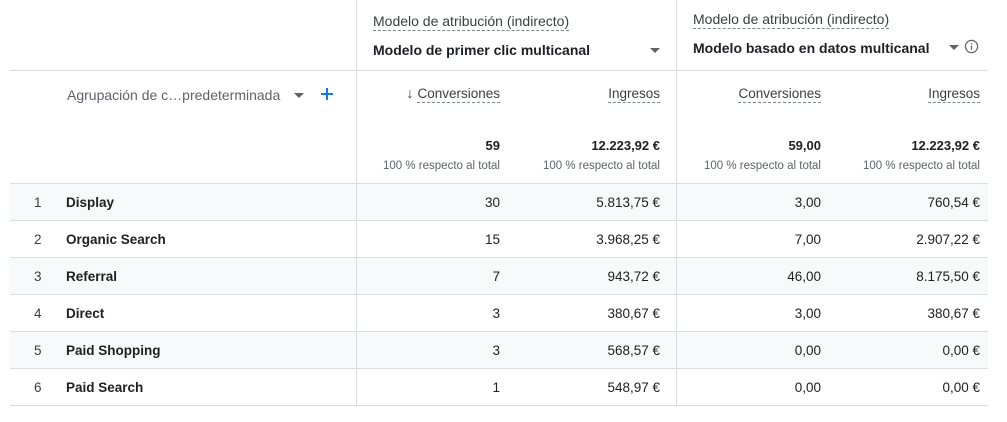  I want to click on table-row: 1 Display 30 5.813,75 € 3,00 760,54 €, so click(499, 202).